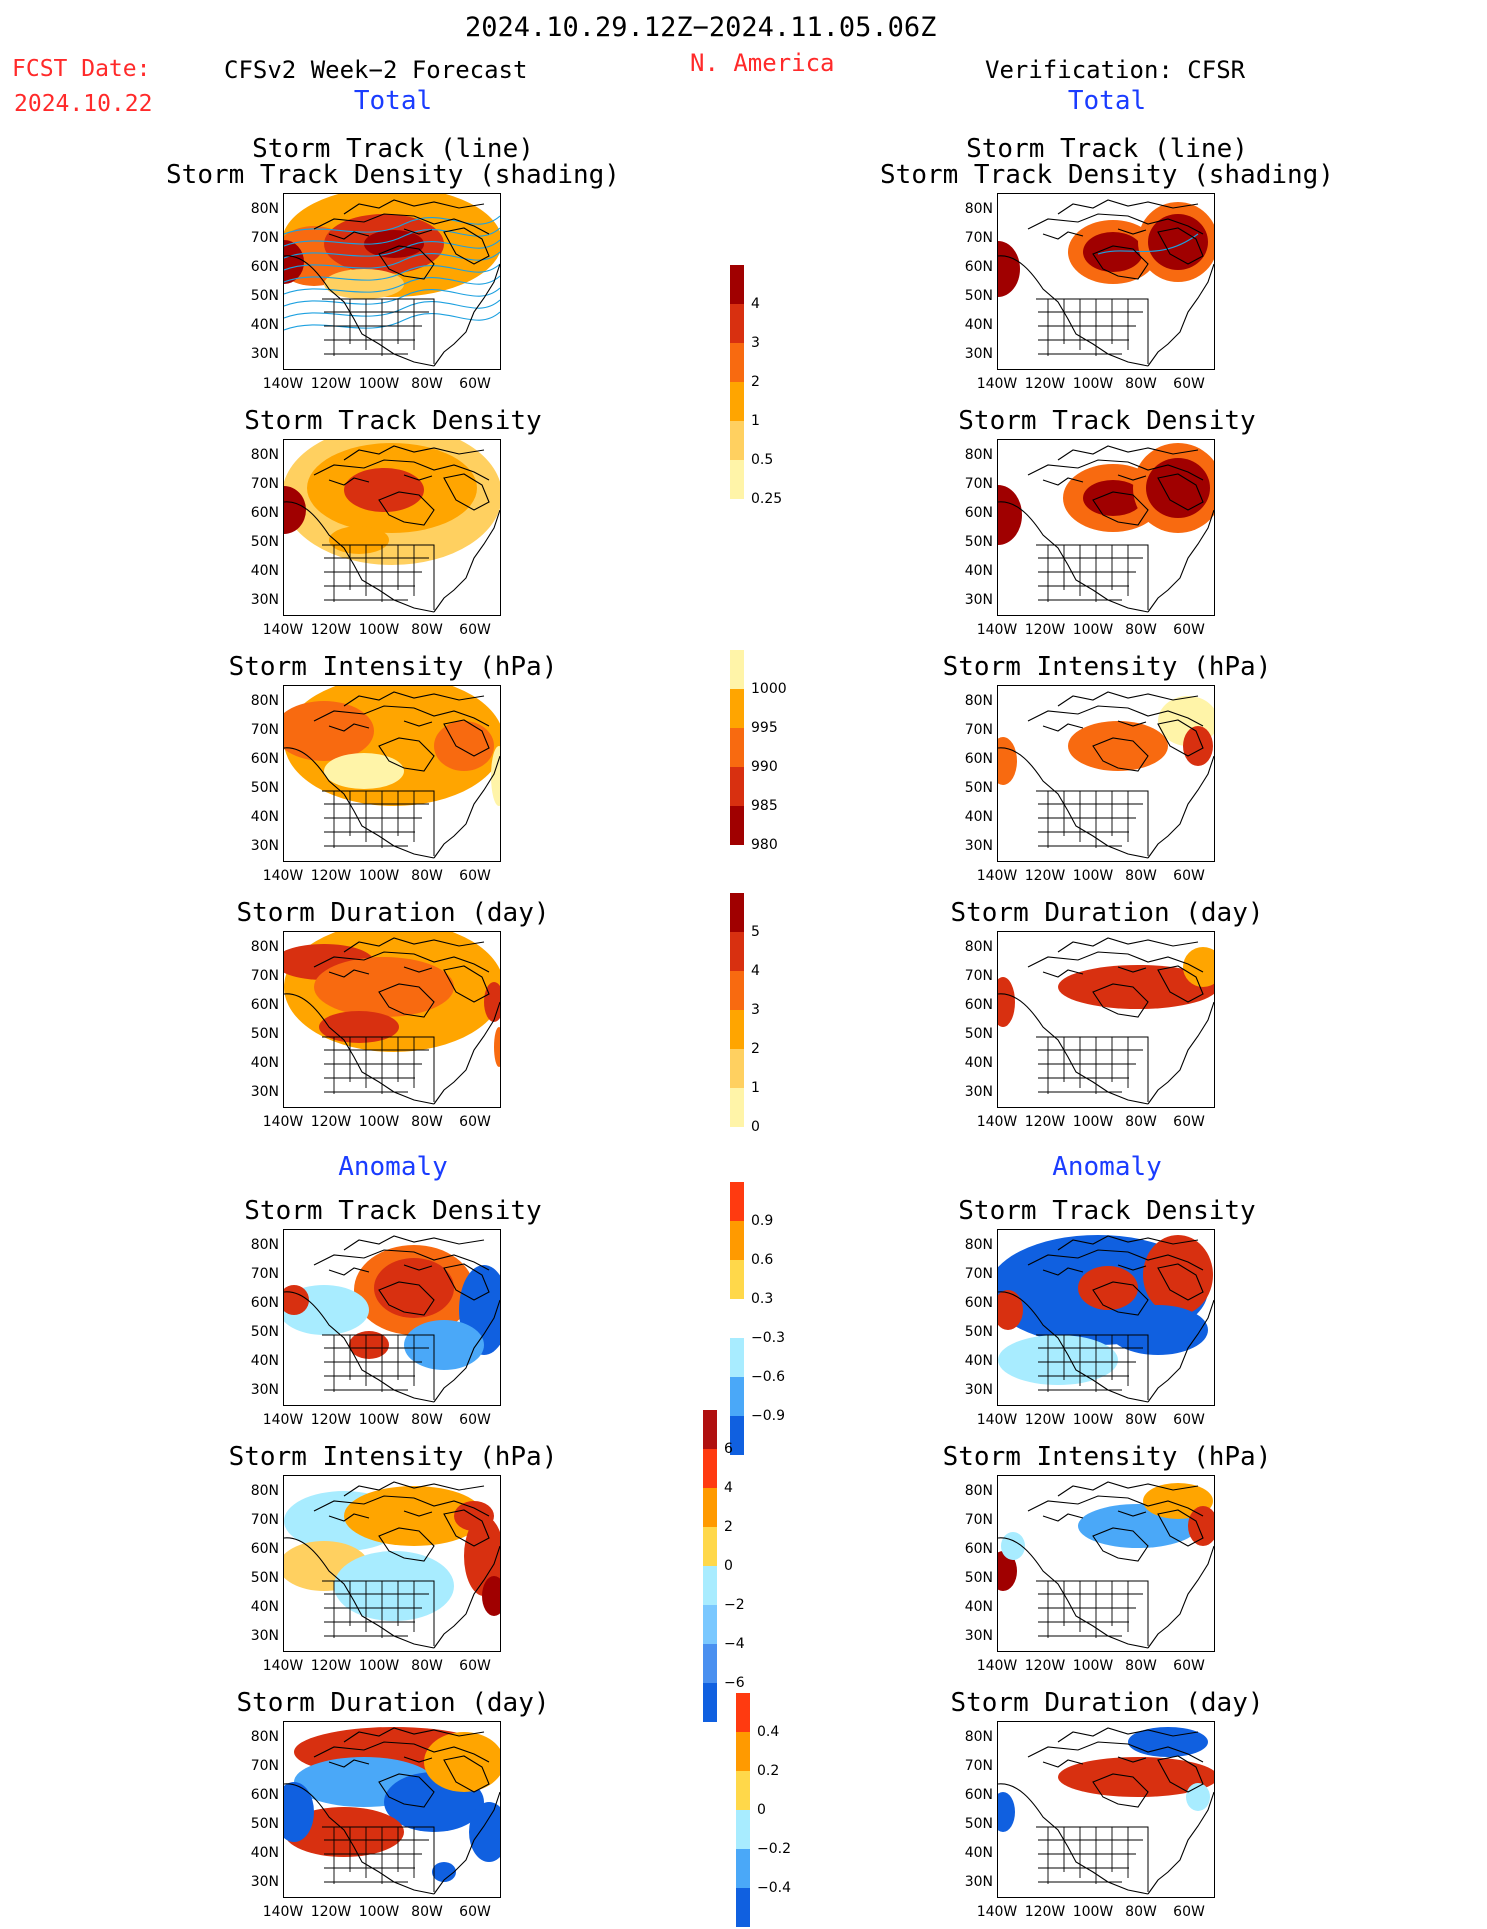 The image size is (1487, 1929). Describe the element at coordinates (1141, 1666) in the screenshot. I see `lon-label-intensity_anom-R-3: 80W` at that location.